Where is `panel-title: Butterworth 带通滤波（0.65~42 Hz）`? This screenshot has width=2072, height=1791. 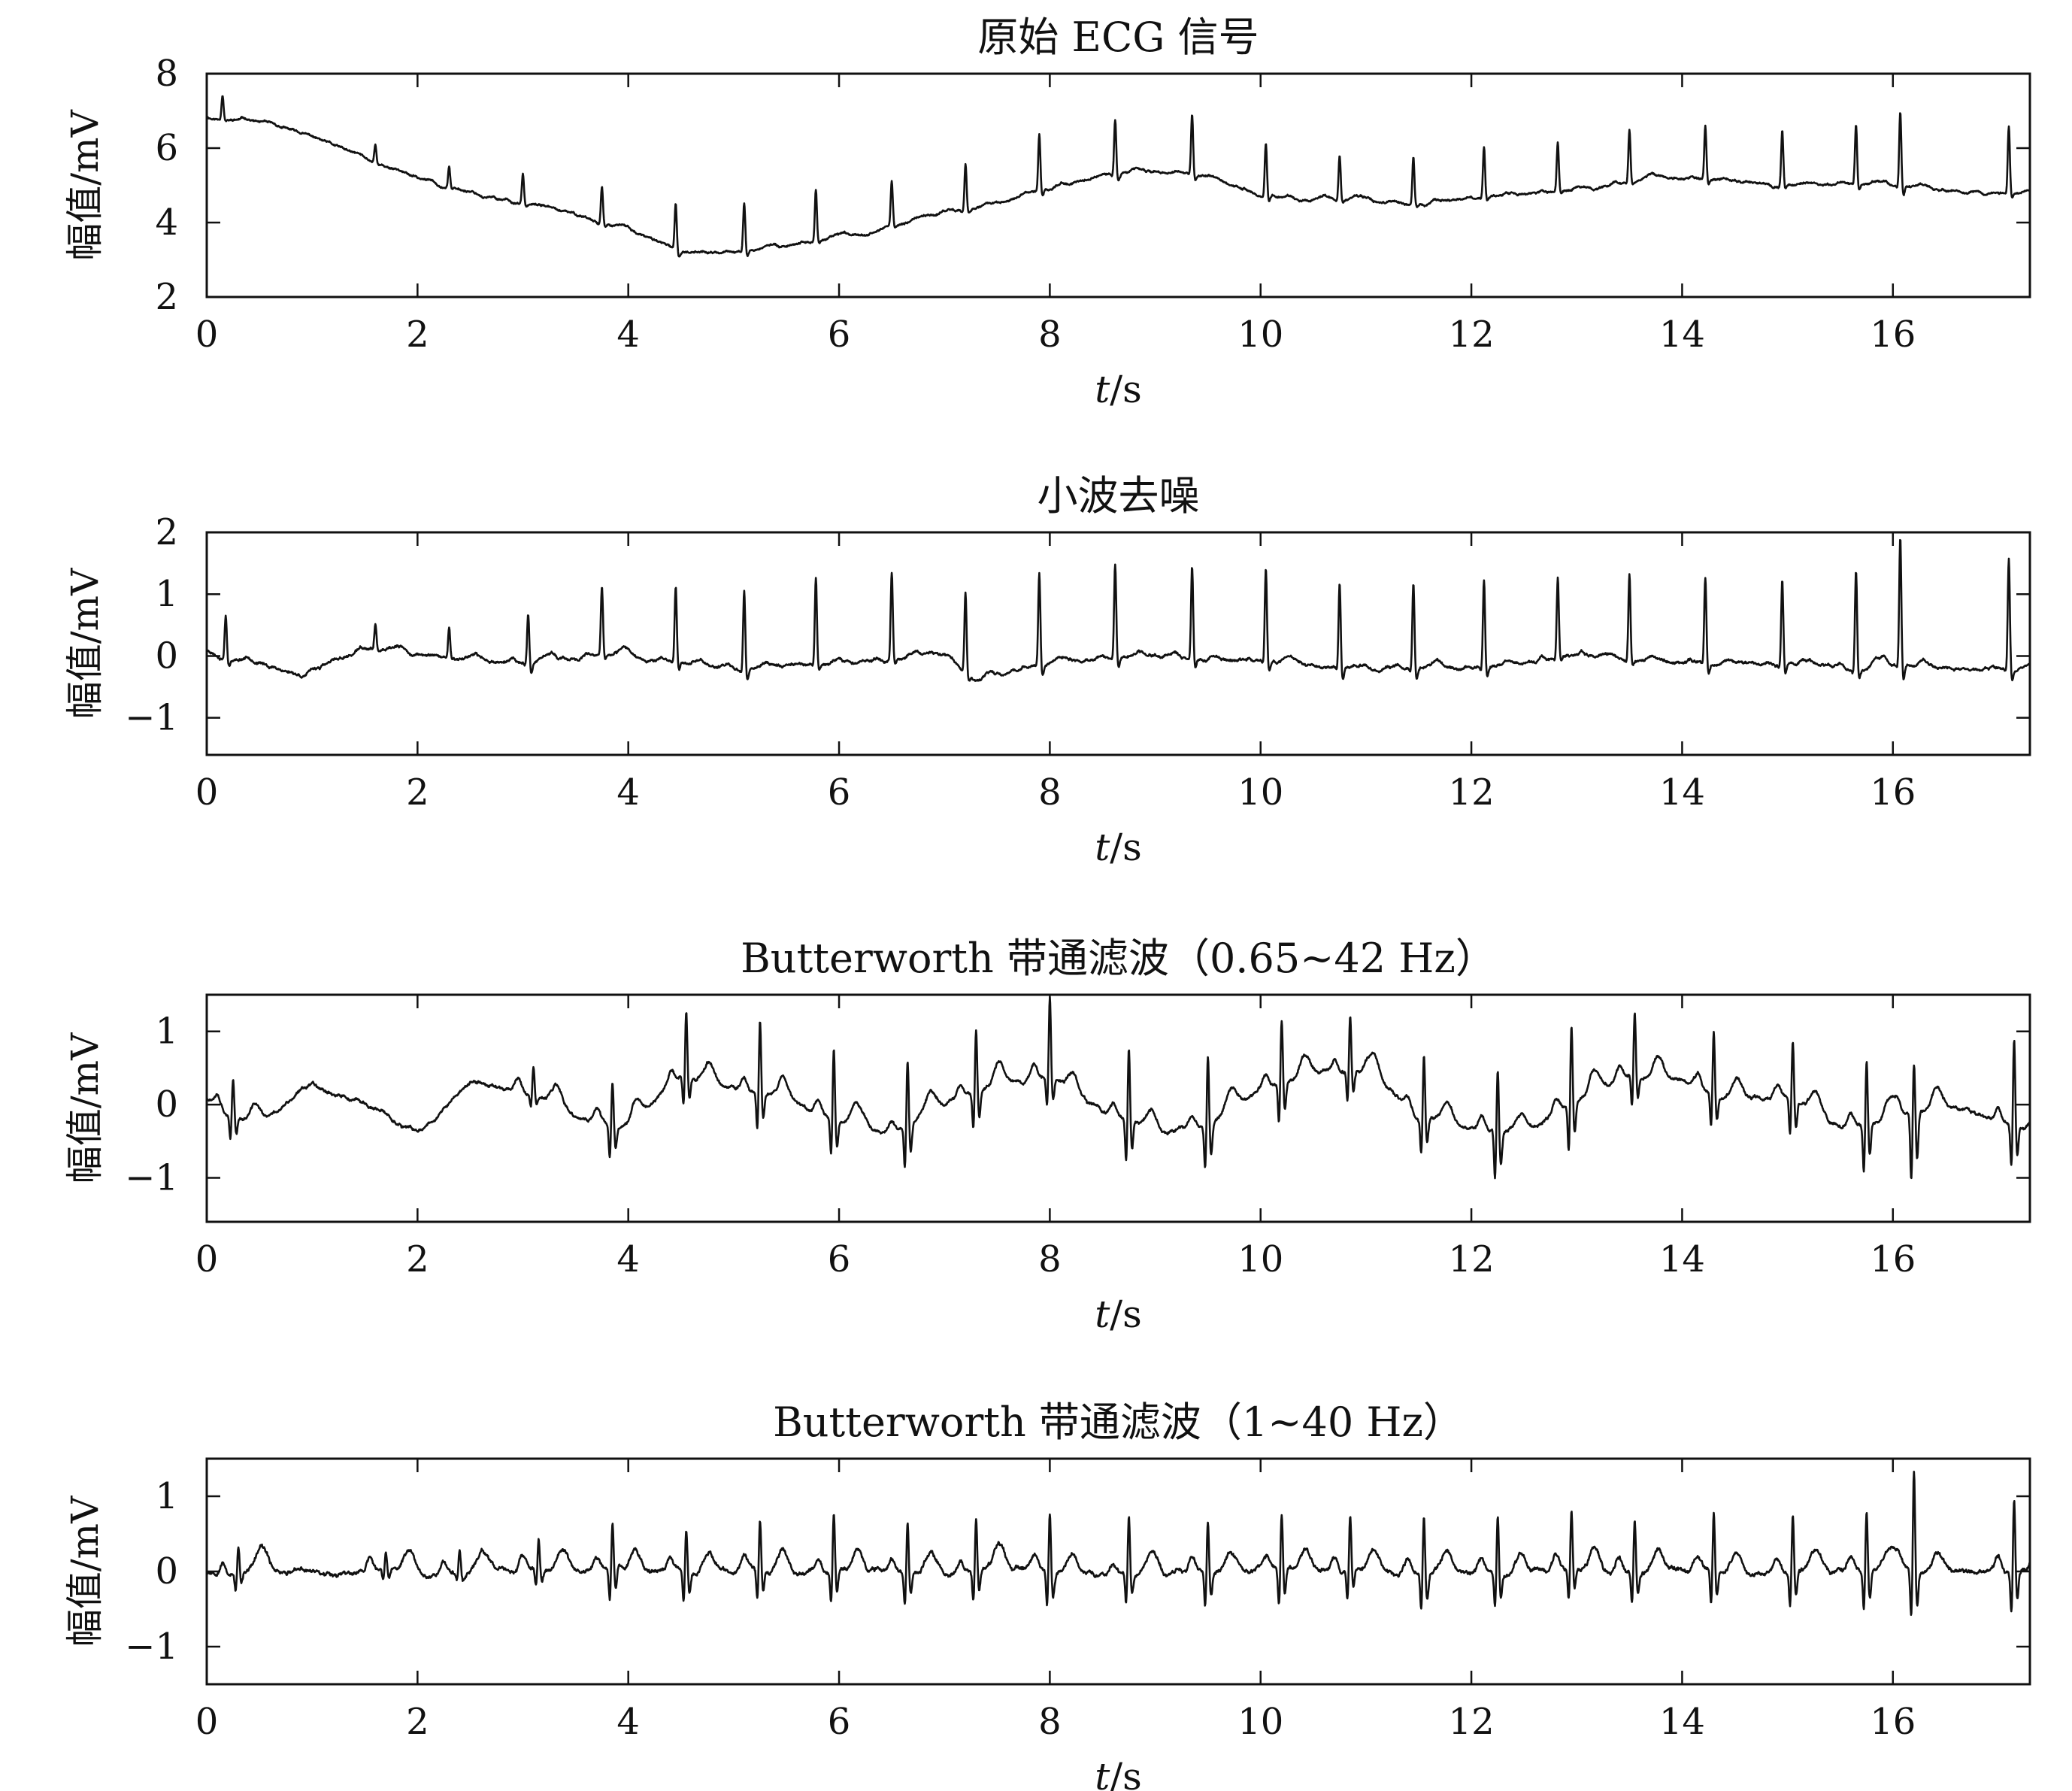 panel-title: Butterworth 带通滤波（0.65~42 Hz） is located at coordinates (1118, 959).